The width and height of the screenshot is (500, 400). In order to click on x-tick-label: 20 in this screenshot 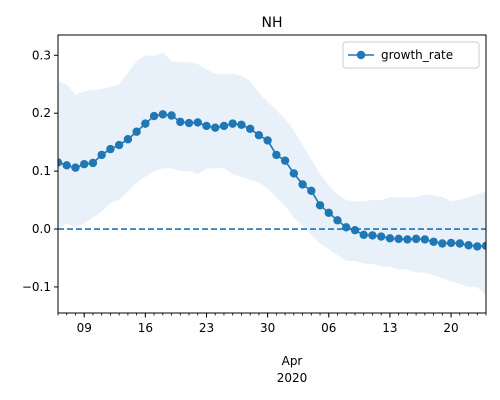, I will do `click(450, 328)`.